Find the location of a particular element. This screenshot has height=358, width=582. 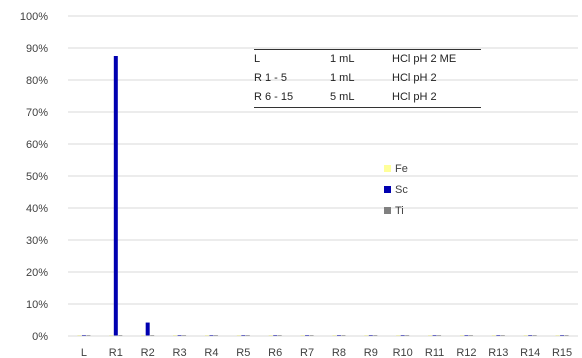

y-tick-label: 90% is located at coordinates (37, 49).